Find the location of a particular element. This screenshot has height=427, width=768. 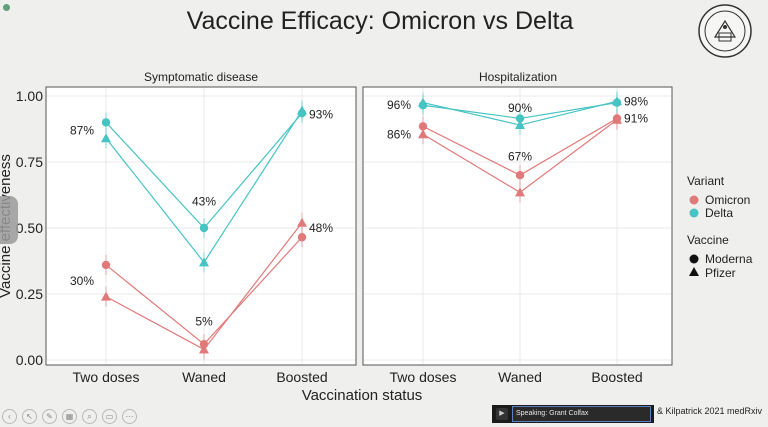

y-tick-label: 0.25 is located at coordinates (29, 294).